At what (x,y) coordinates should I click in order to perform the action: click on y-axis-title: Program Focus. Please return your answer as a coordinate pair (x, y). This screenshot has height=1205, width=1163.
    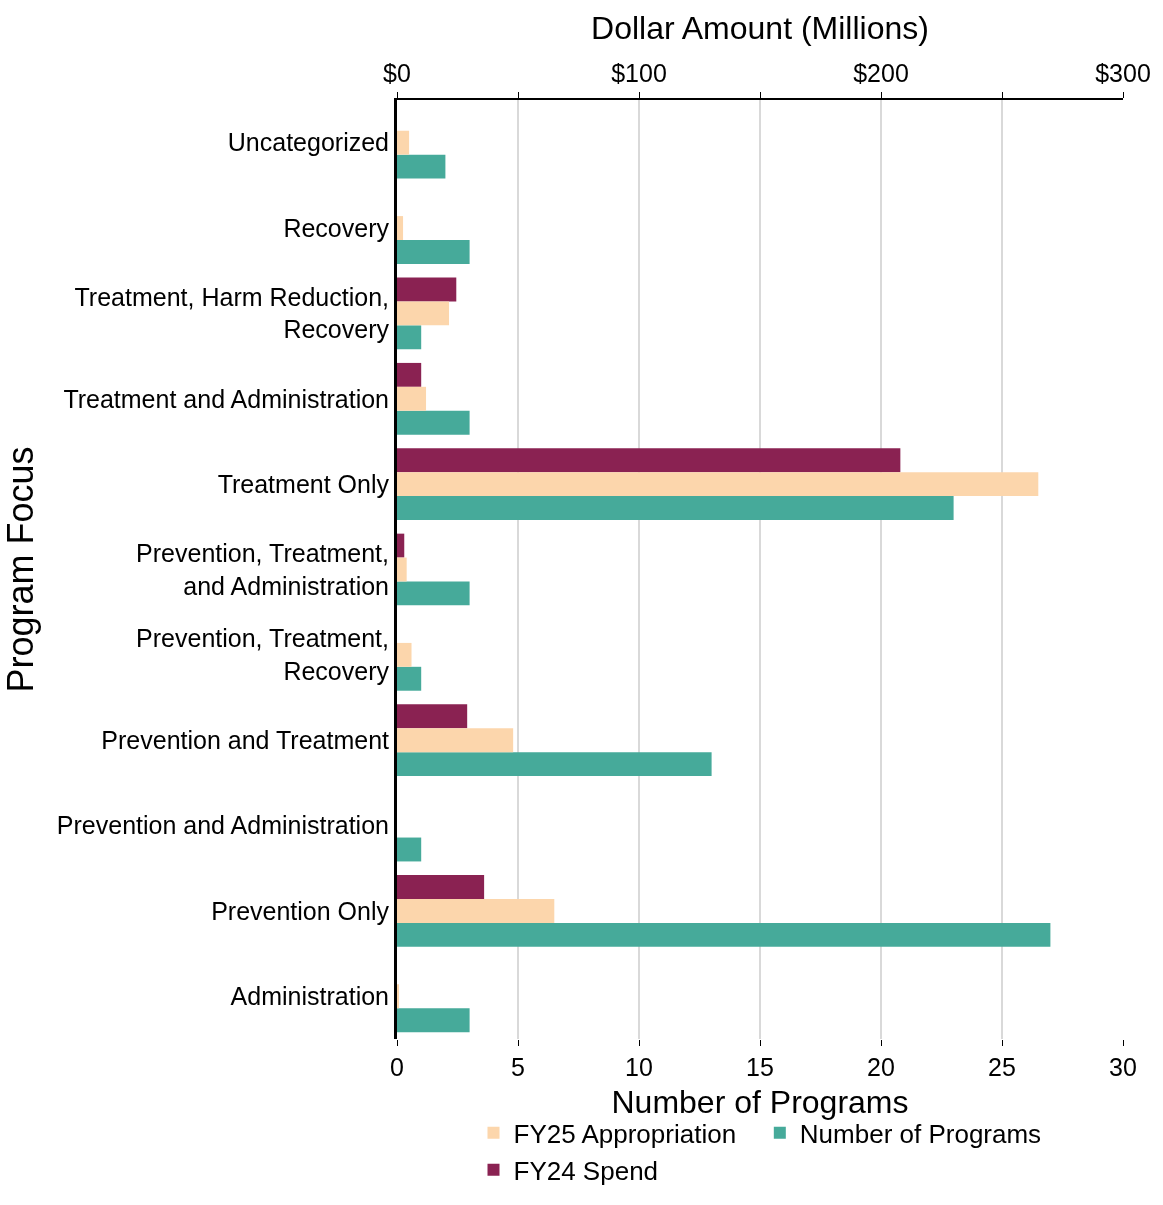
    Looking at the image, I should click on (20, 569).